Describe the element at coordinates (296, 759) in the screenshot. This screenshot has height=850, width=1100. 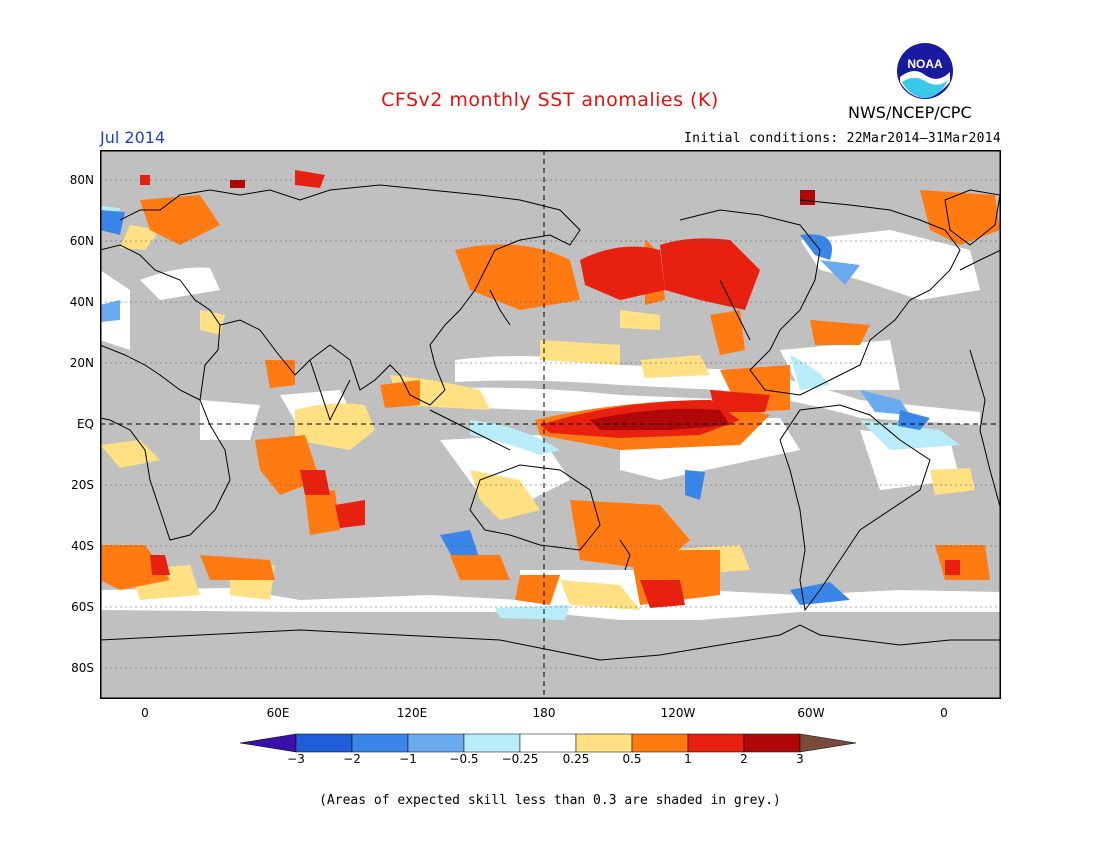
I see `colorbar-label: −3` at that location.